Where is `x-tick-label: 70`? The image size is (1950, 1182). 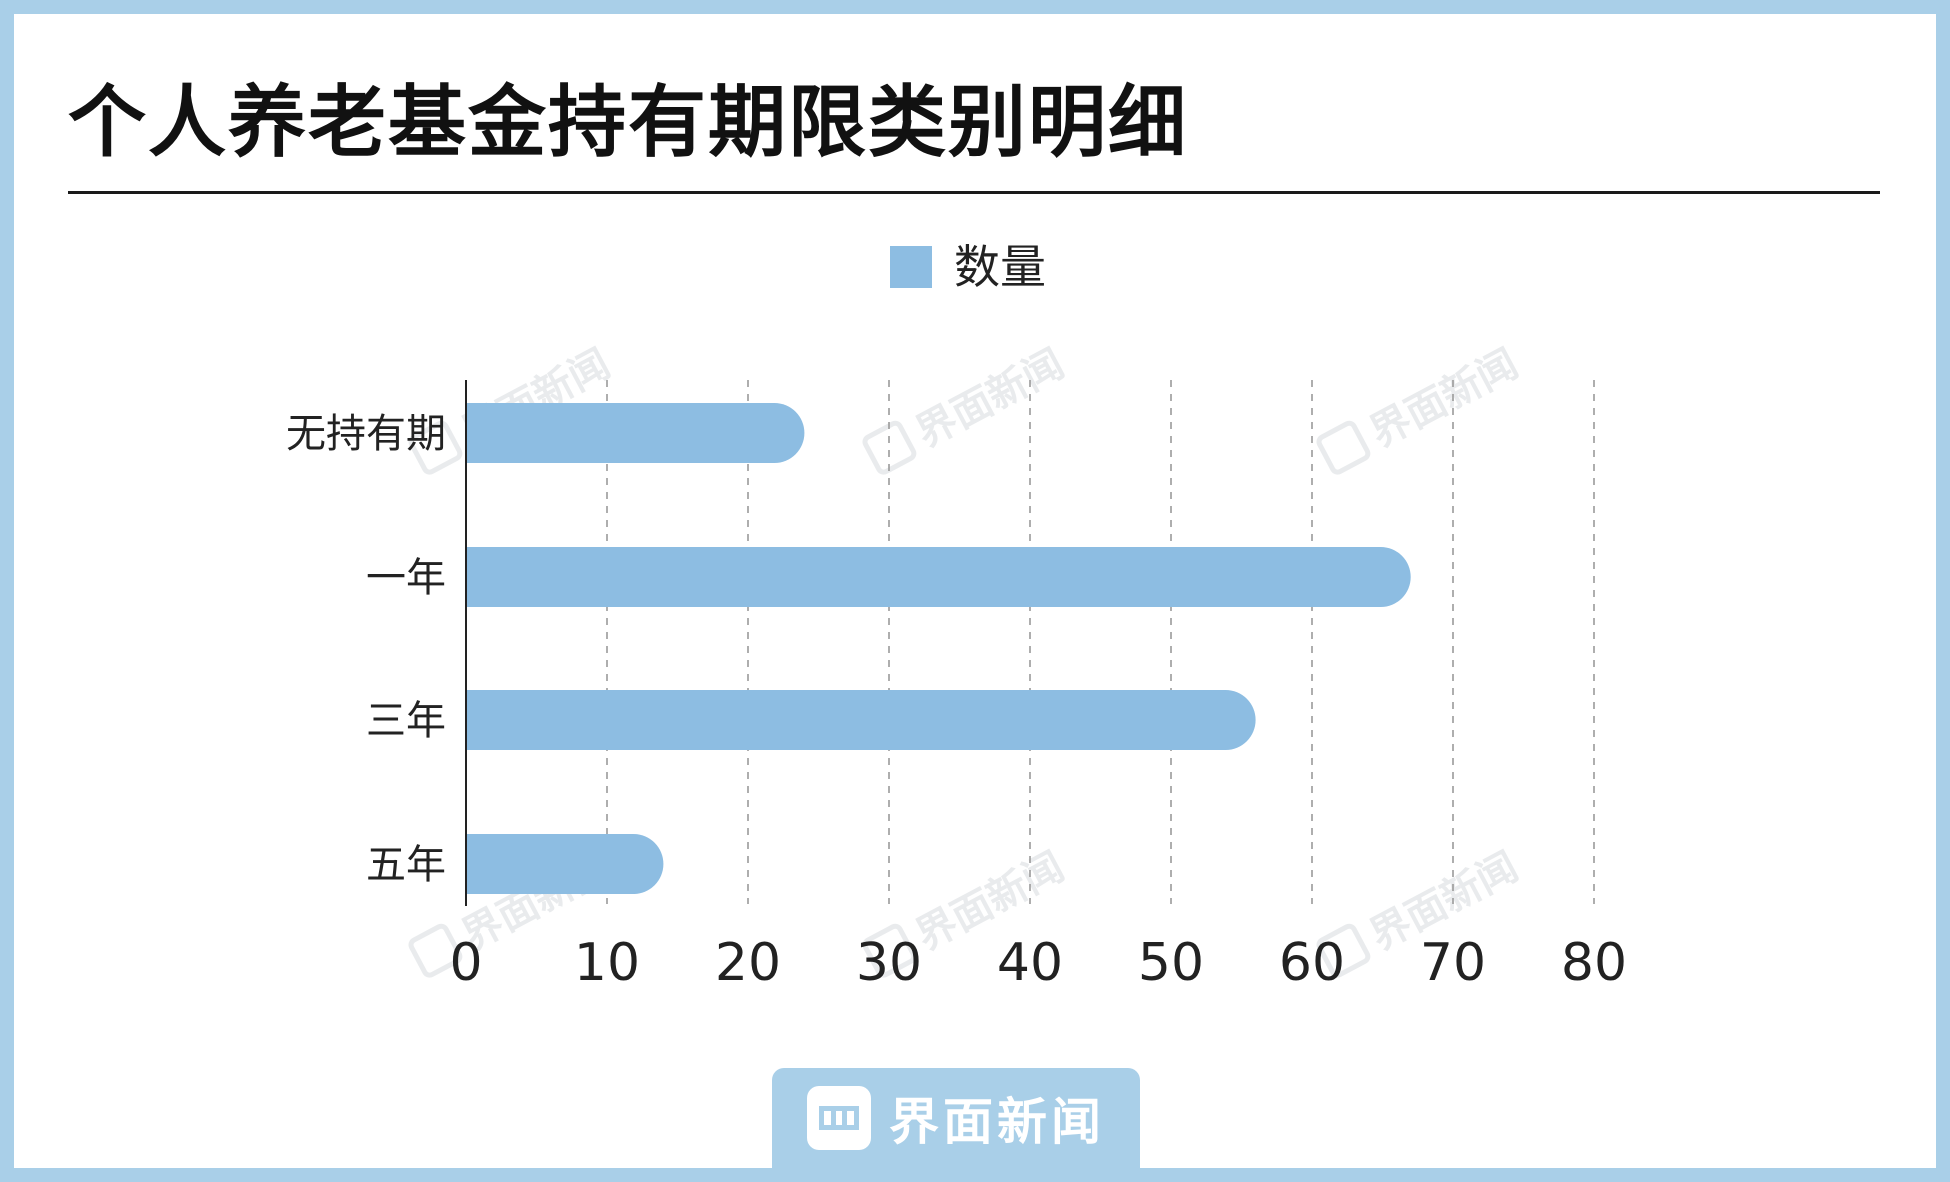
x-tick-label: 70 is located at coordinates (1453, 963).